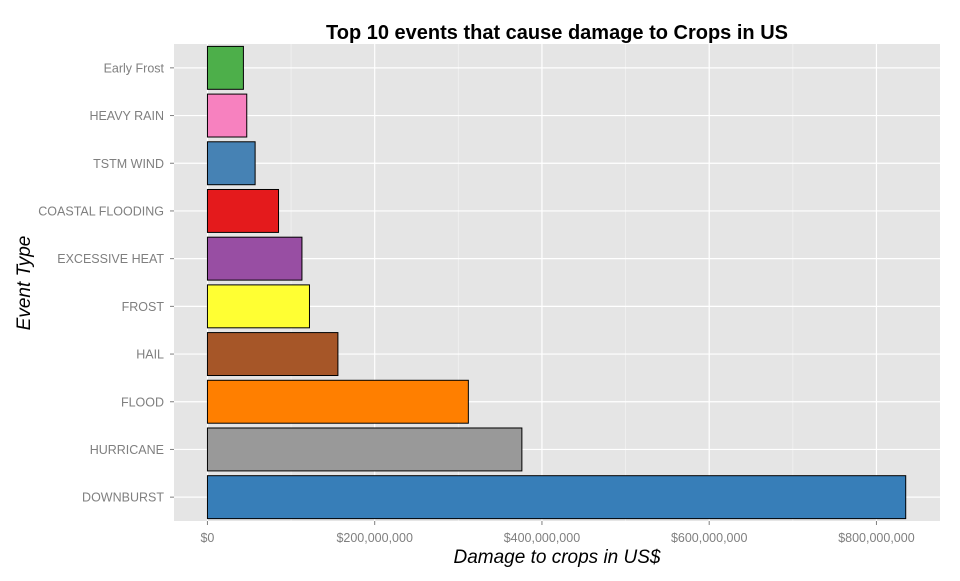 This screenshot has width=960, height=581. I want to click on y-axis-title: Event Type, so click(24, 283).